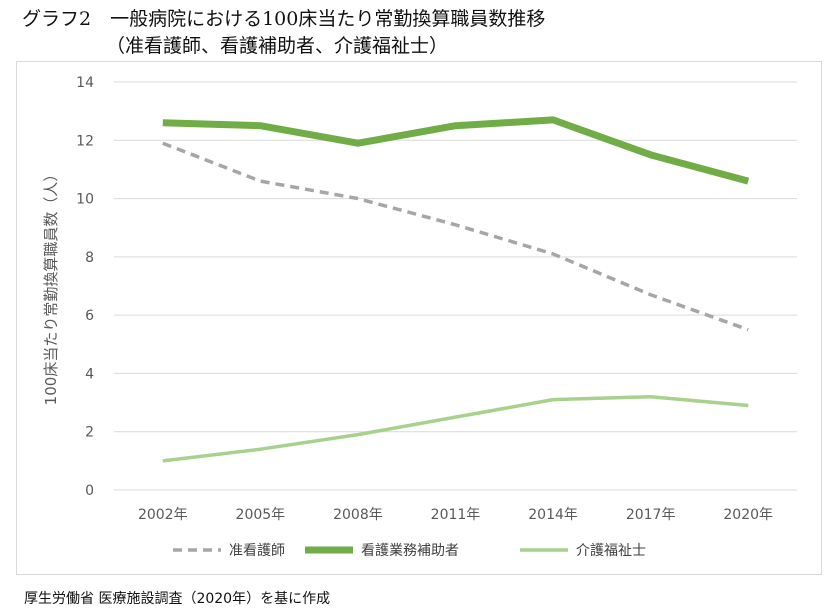  I want to click on y-tick-label: 12, so click(85, 141).